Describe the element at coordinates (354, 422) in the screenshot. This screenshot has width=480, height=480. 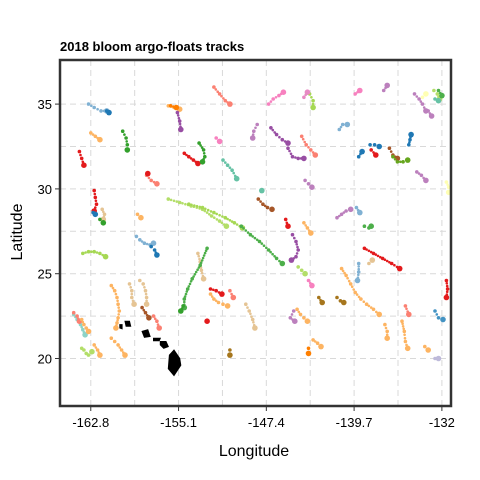
I see `x-tick-label: -139.7` at that location.